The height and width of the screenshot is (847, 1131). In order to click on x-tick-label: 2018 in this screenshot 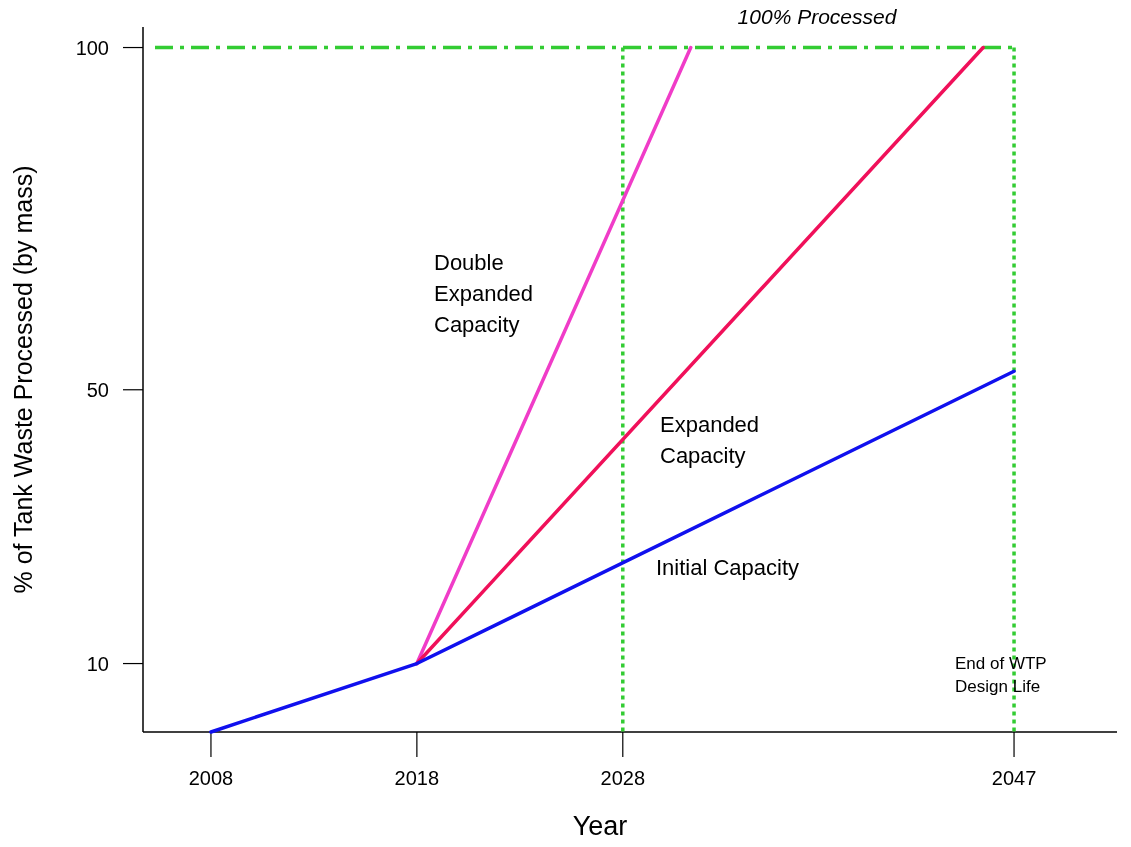, I will do `click(417, 778)`.